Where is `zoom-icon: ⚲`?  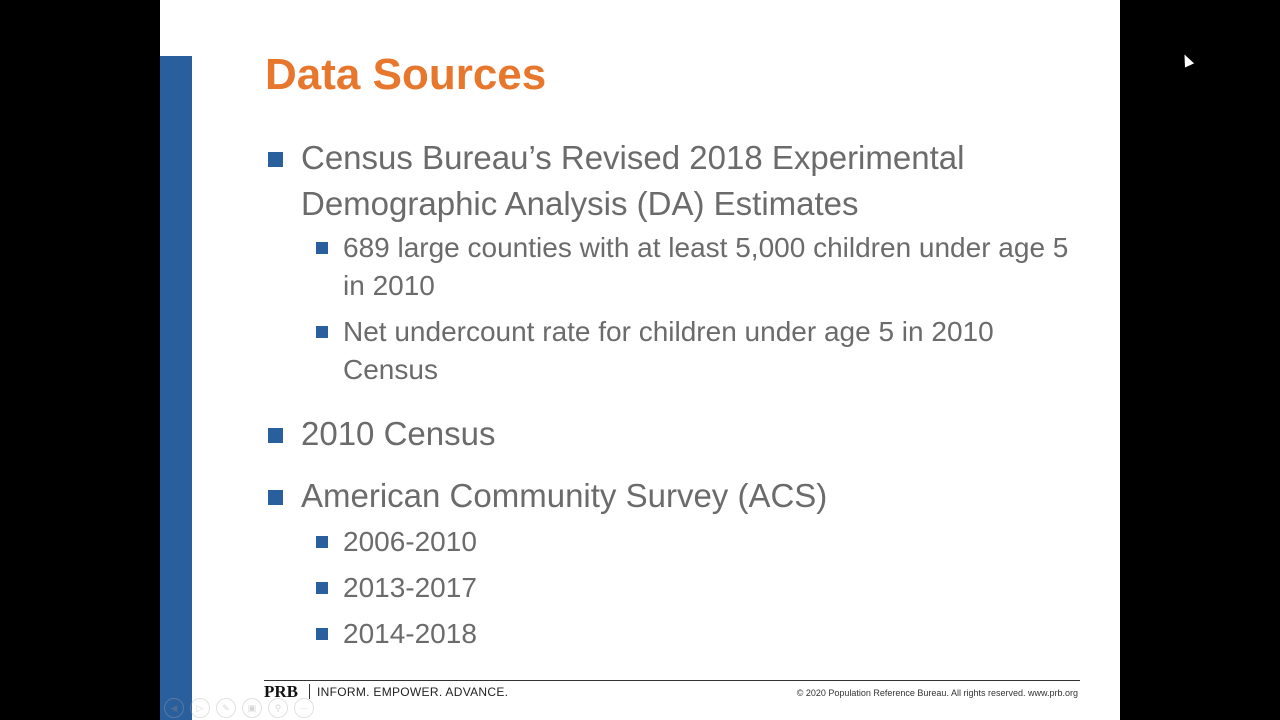 zoom-icon: ⚲ is located at coordinates (278, 708).